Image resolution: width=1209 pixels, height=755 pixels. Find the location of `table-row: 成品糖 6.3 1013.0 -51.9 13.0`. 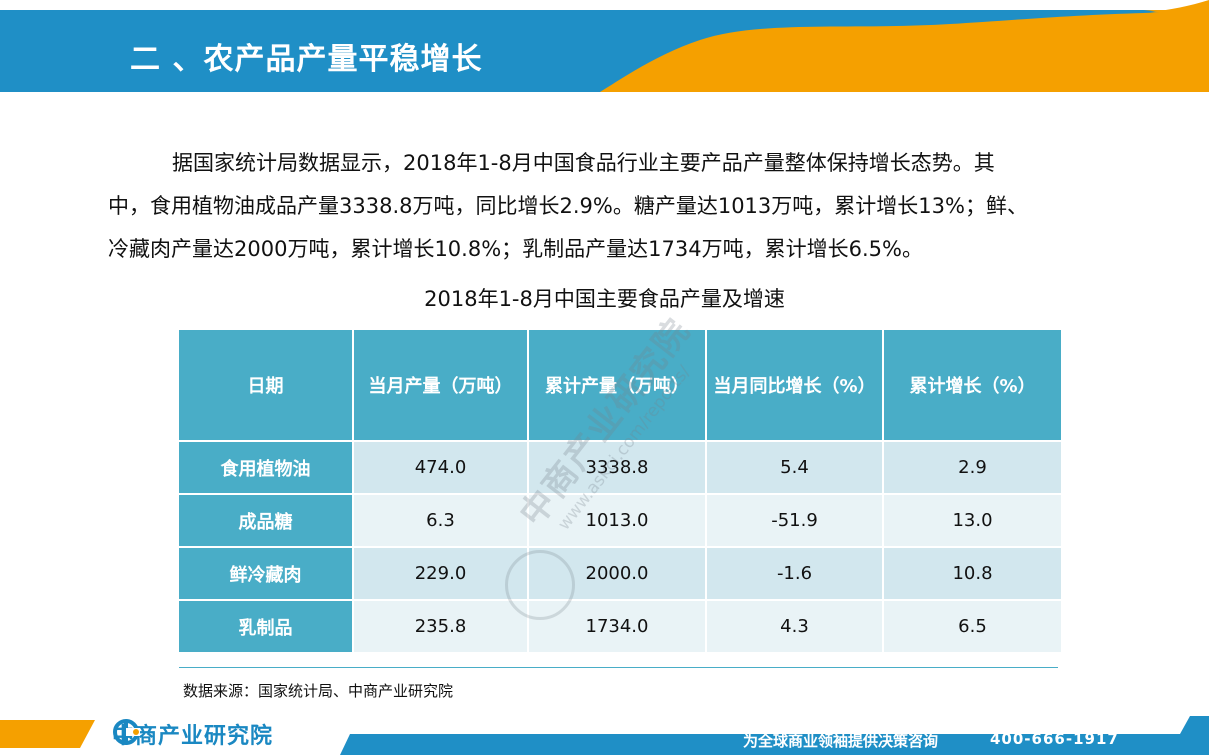

table-row: 成品糖 6.3 1013.0 -51.9 13.0 is located at coordinates (620, 521).